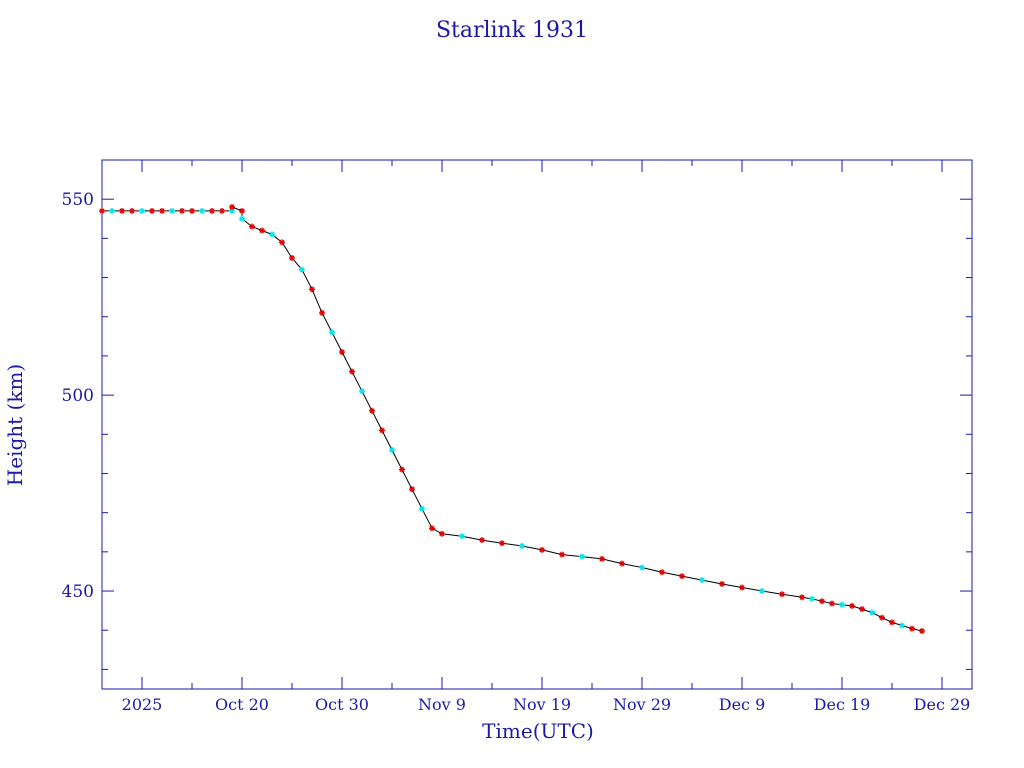 This screenshot has width=1024, height=768. What do you see at coordinates (942, 704) in the screenshot?
I see `x-tick-label: Dec 29` at bounding box center [942, 704].